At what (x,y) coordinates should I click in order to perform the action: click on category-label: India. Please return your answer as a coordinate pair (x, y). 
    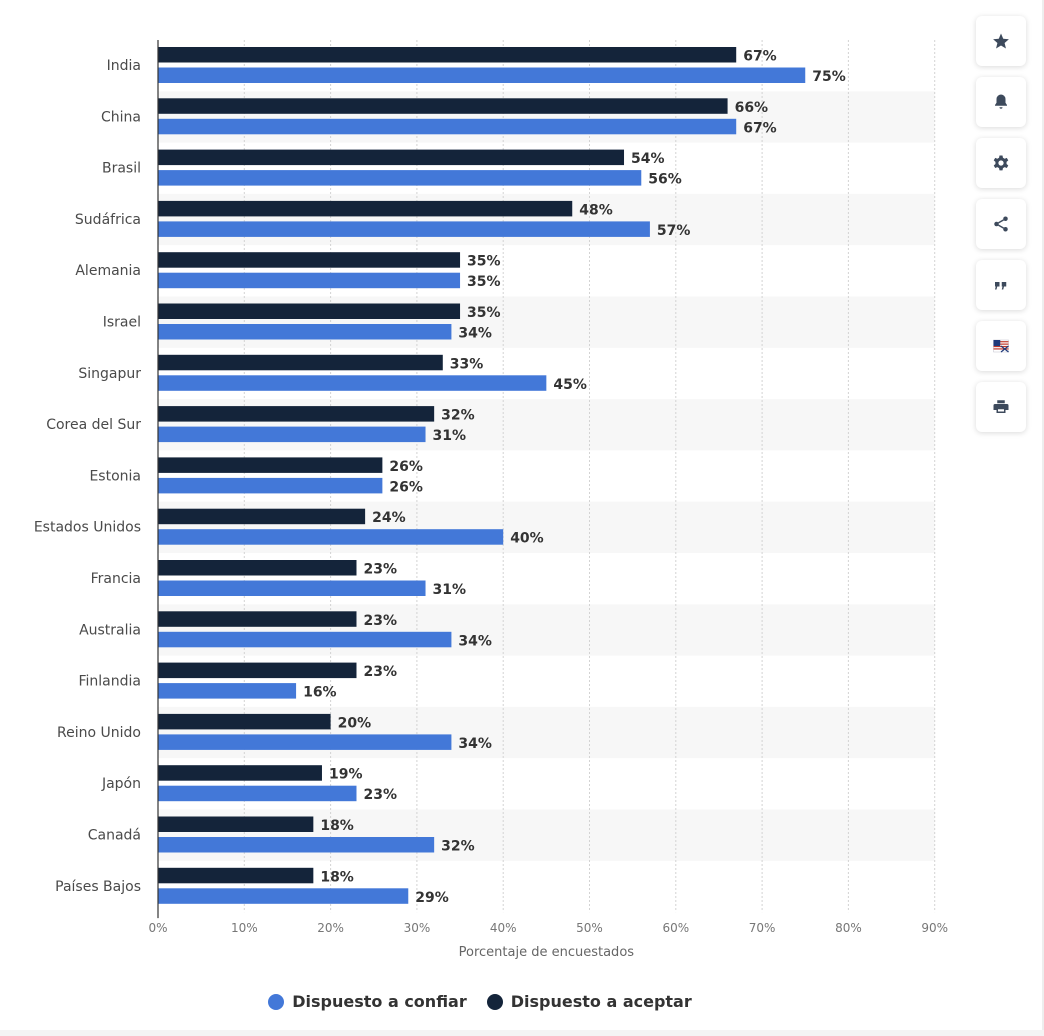
    Looking at the image, I should click on (124, 66).